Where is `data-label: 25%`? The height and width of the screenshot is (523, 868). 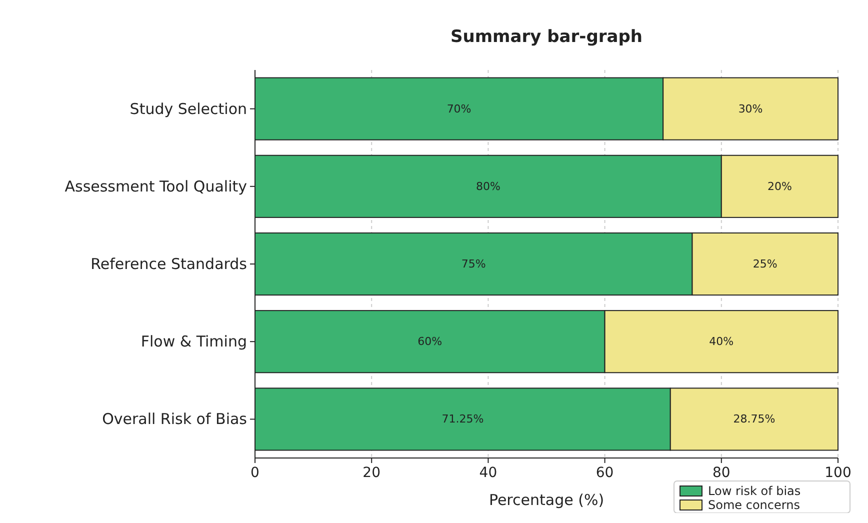
data-label: 25% is located at coordinates (765, 264).